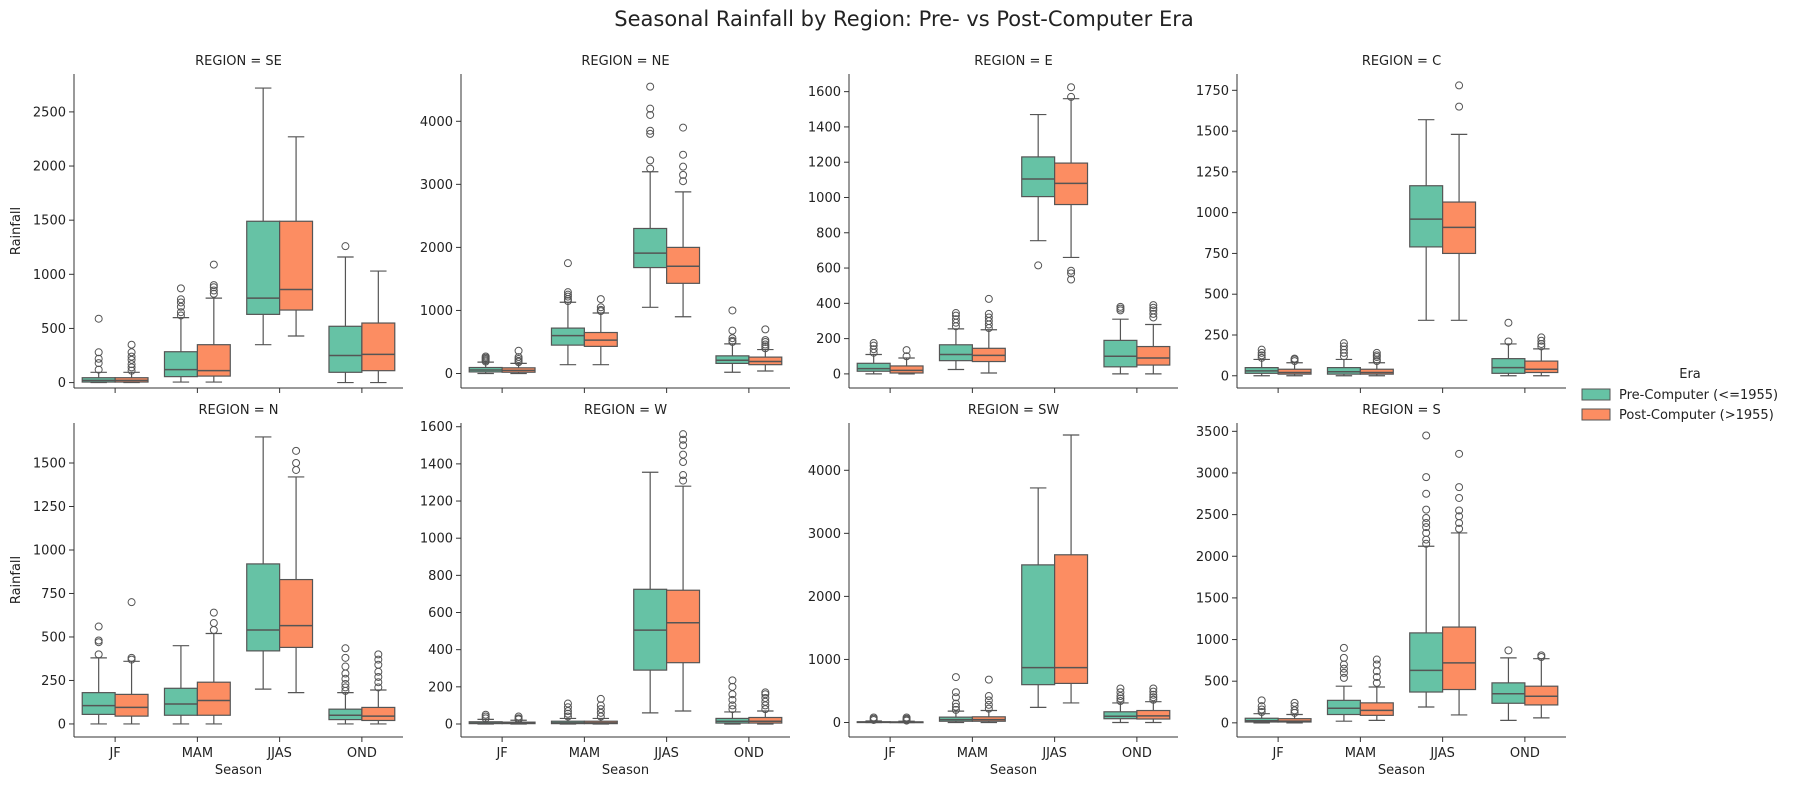 This screenshot has width=1807, height=789. Describe the element at coordinates (1596, 414) in the screenshot. I see `legend-swatch-post` at that location.